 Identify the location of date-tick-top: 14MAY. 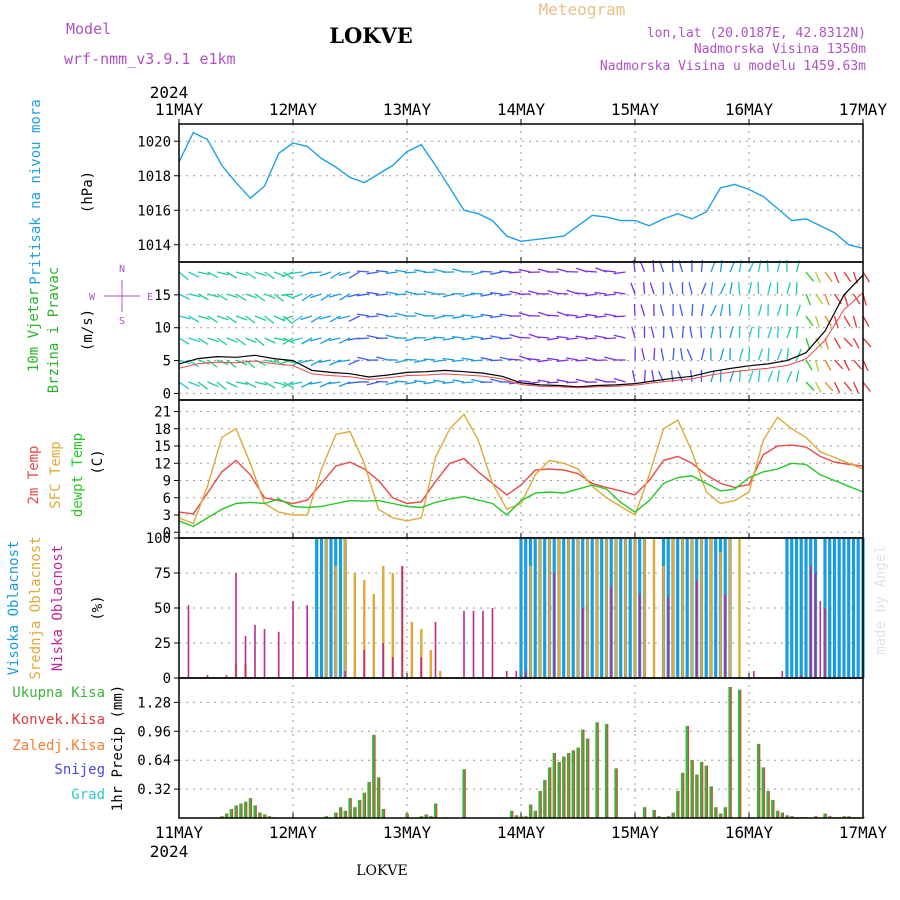
(521, 109).